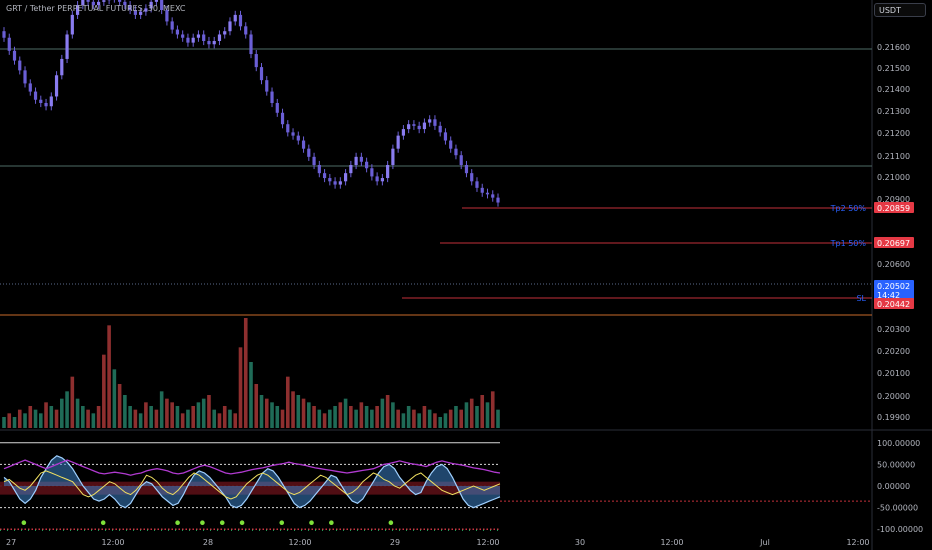 Image resolution: width=932 pixels, height=550 pixels. I want to click on price-tick-label: 0.21100, so click(893, 156).